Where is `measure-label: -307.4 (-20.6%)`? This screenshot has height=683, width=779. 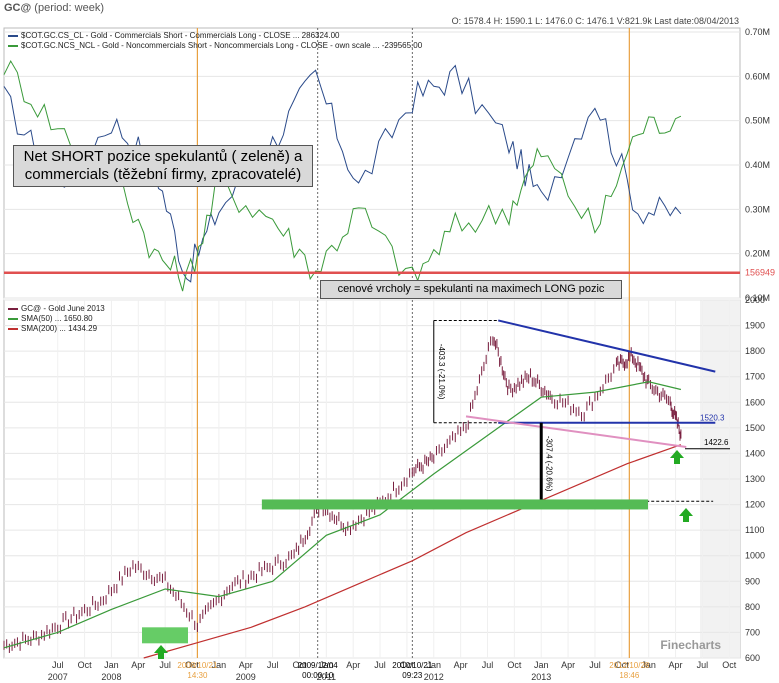
measure-label: -307.4 (-20.6%) is located at coordinates (549, 464).